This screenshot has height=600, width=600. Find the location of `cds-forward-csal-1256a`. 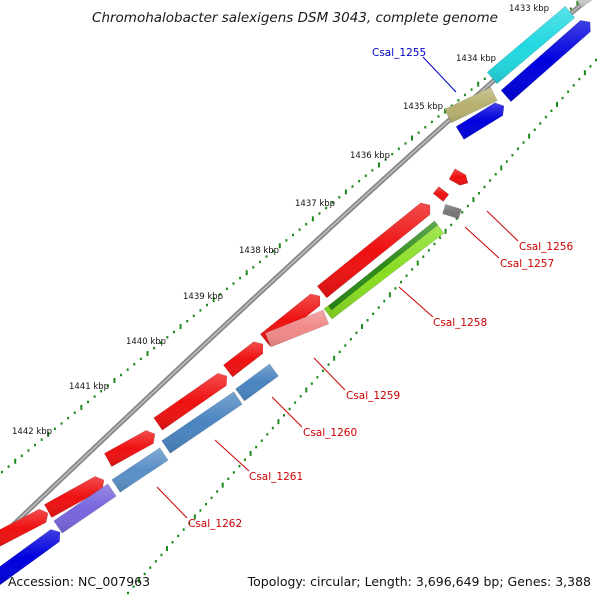

cds-forward-csal-1256a is located at coordinates (441, 194).